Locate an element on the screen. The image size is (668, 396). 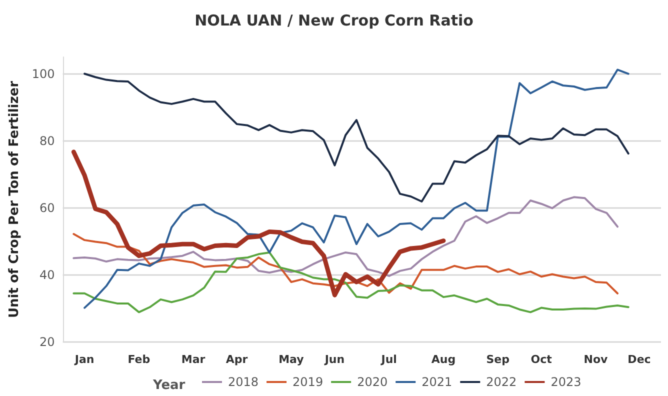
y-tick-label: 80 is located at coordinates (47, 141).